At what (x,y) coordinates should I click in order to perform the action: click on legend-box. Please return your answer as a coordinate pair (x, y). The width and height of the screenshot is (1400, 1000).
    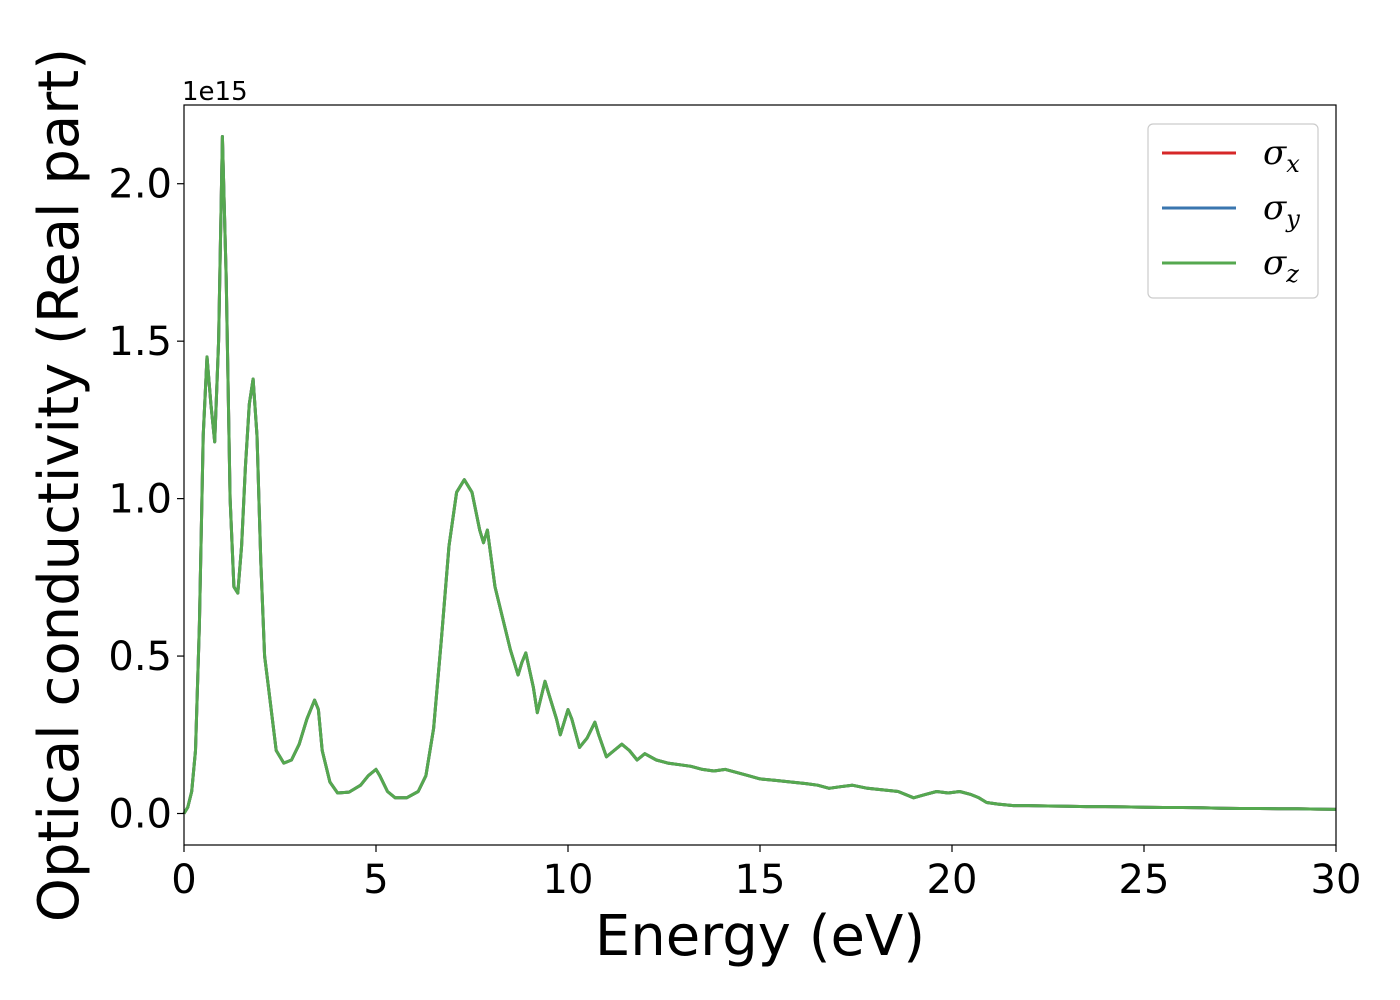
    Looking at the image, I should click on (1233, 211).